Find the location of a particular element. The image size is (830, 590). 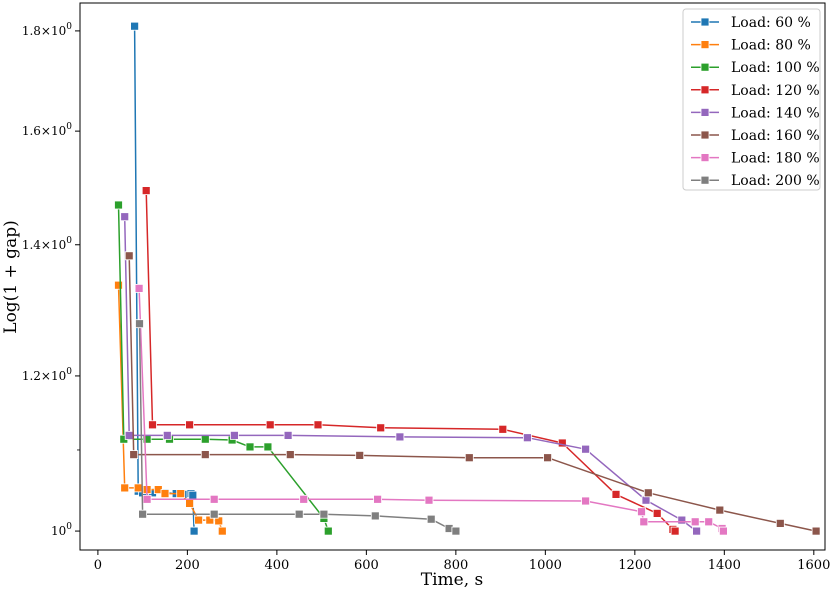

x-tick-label: 600 is located at coordinates (366, 565).